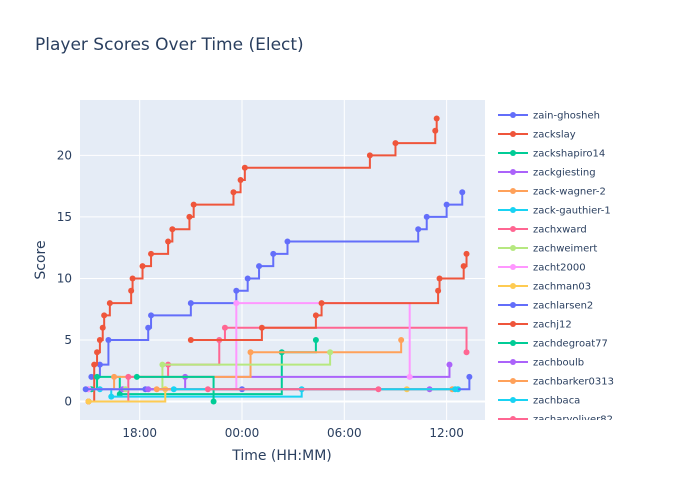 The height and width of the screenshot is (500, 700). What do you see at coordinates (169, 45) in the screenshot?
I see `chart-title: Player Scores Over Time (Elect)` at bounding box center [169, 45].